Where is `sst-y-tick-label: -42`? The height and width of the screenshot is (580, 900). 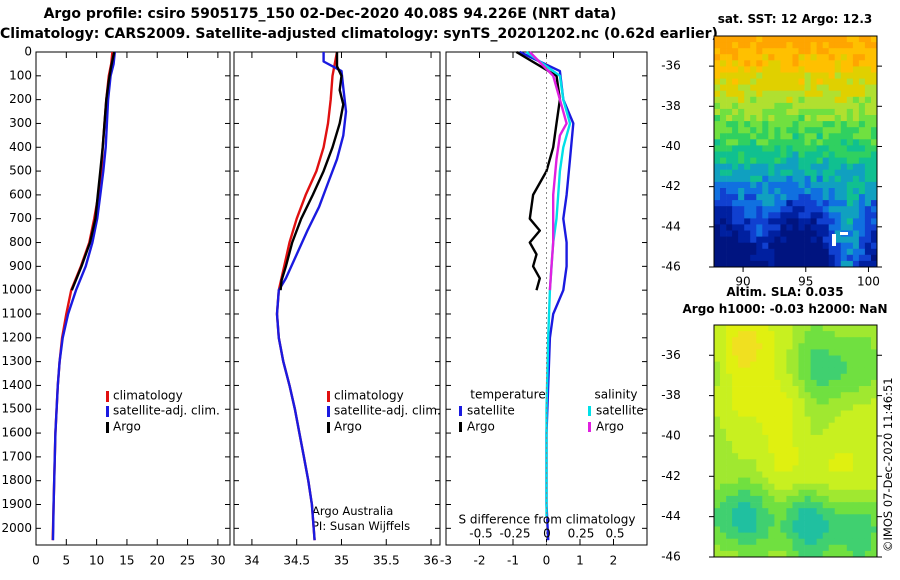 sst-y-tick-label: -42 is located at coordinates (671, 186).